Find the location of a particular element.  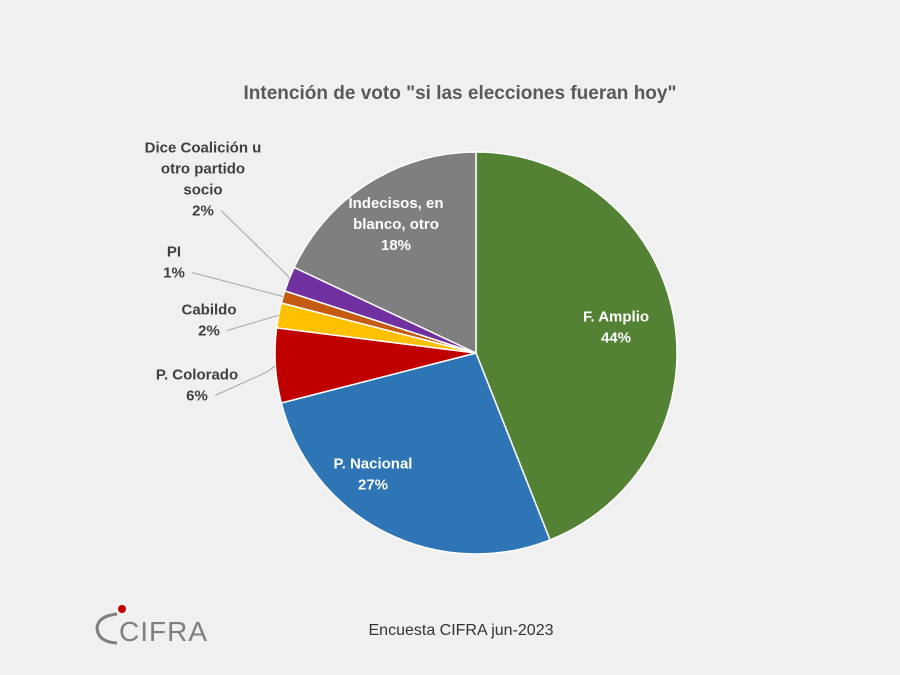

logo-accent-dot is located at coordinates (122, 609).